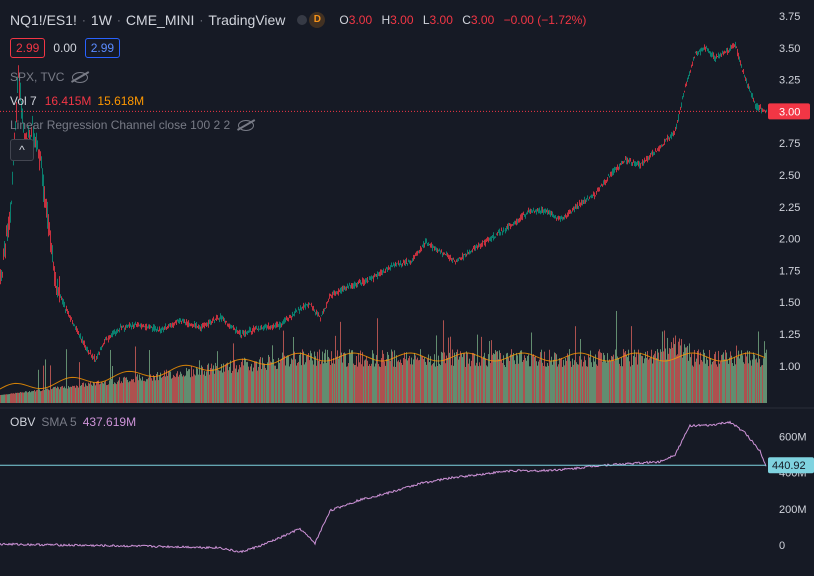 The image size is (814, 576). I want to click on spx-label: SPX, TVC, so click(37, 77).